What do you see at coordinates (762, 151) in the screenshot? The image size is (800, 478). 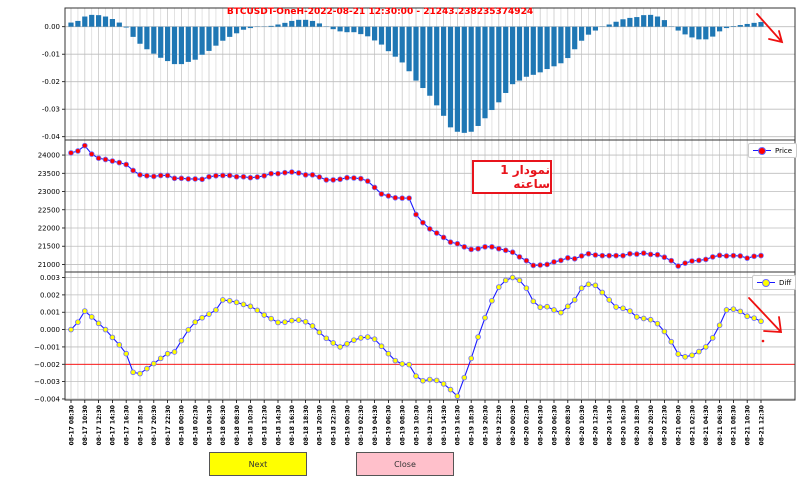 I see `price-legend-marker-icon` at bounding box center [762, 151].